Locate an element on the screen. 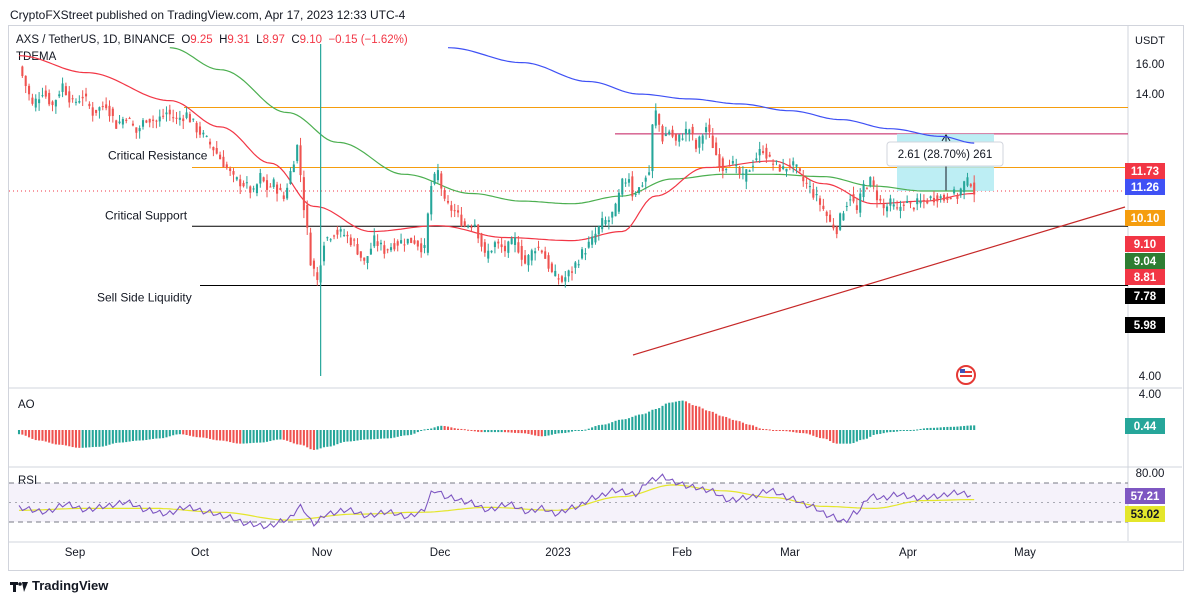 Image resolution: width=1192 pixels, height=603 pixels. price-badge-9.04 is located at coordinates (1145, 261).